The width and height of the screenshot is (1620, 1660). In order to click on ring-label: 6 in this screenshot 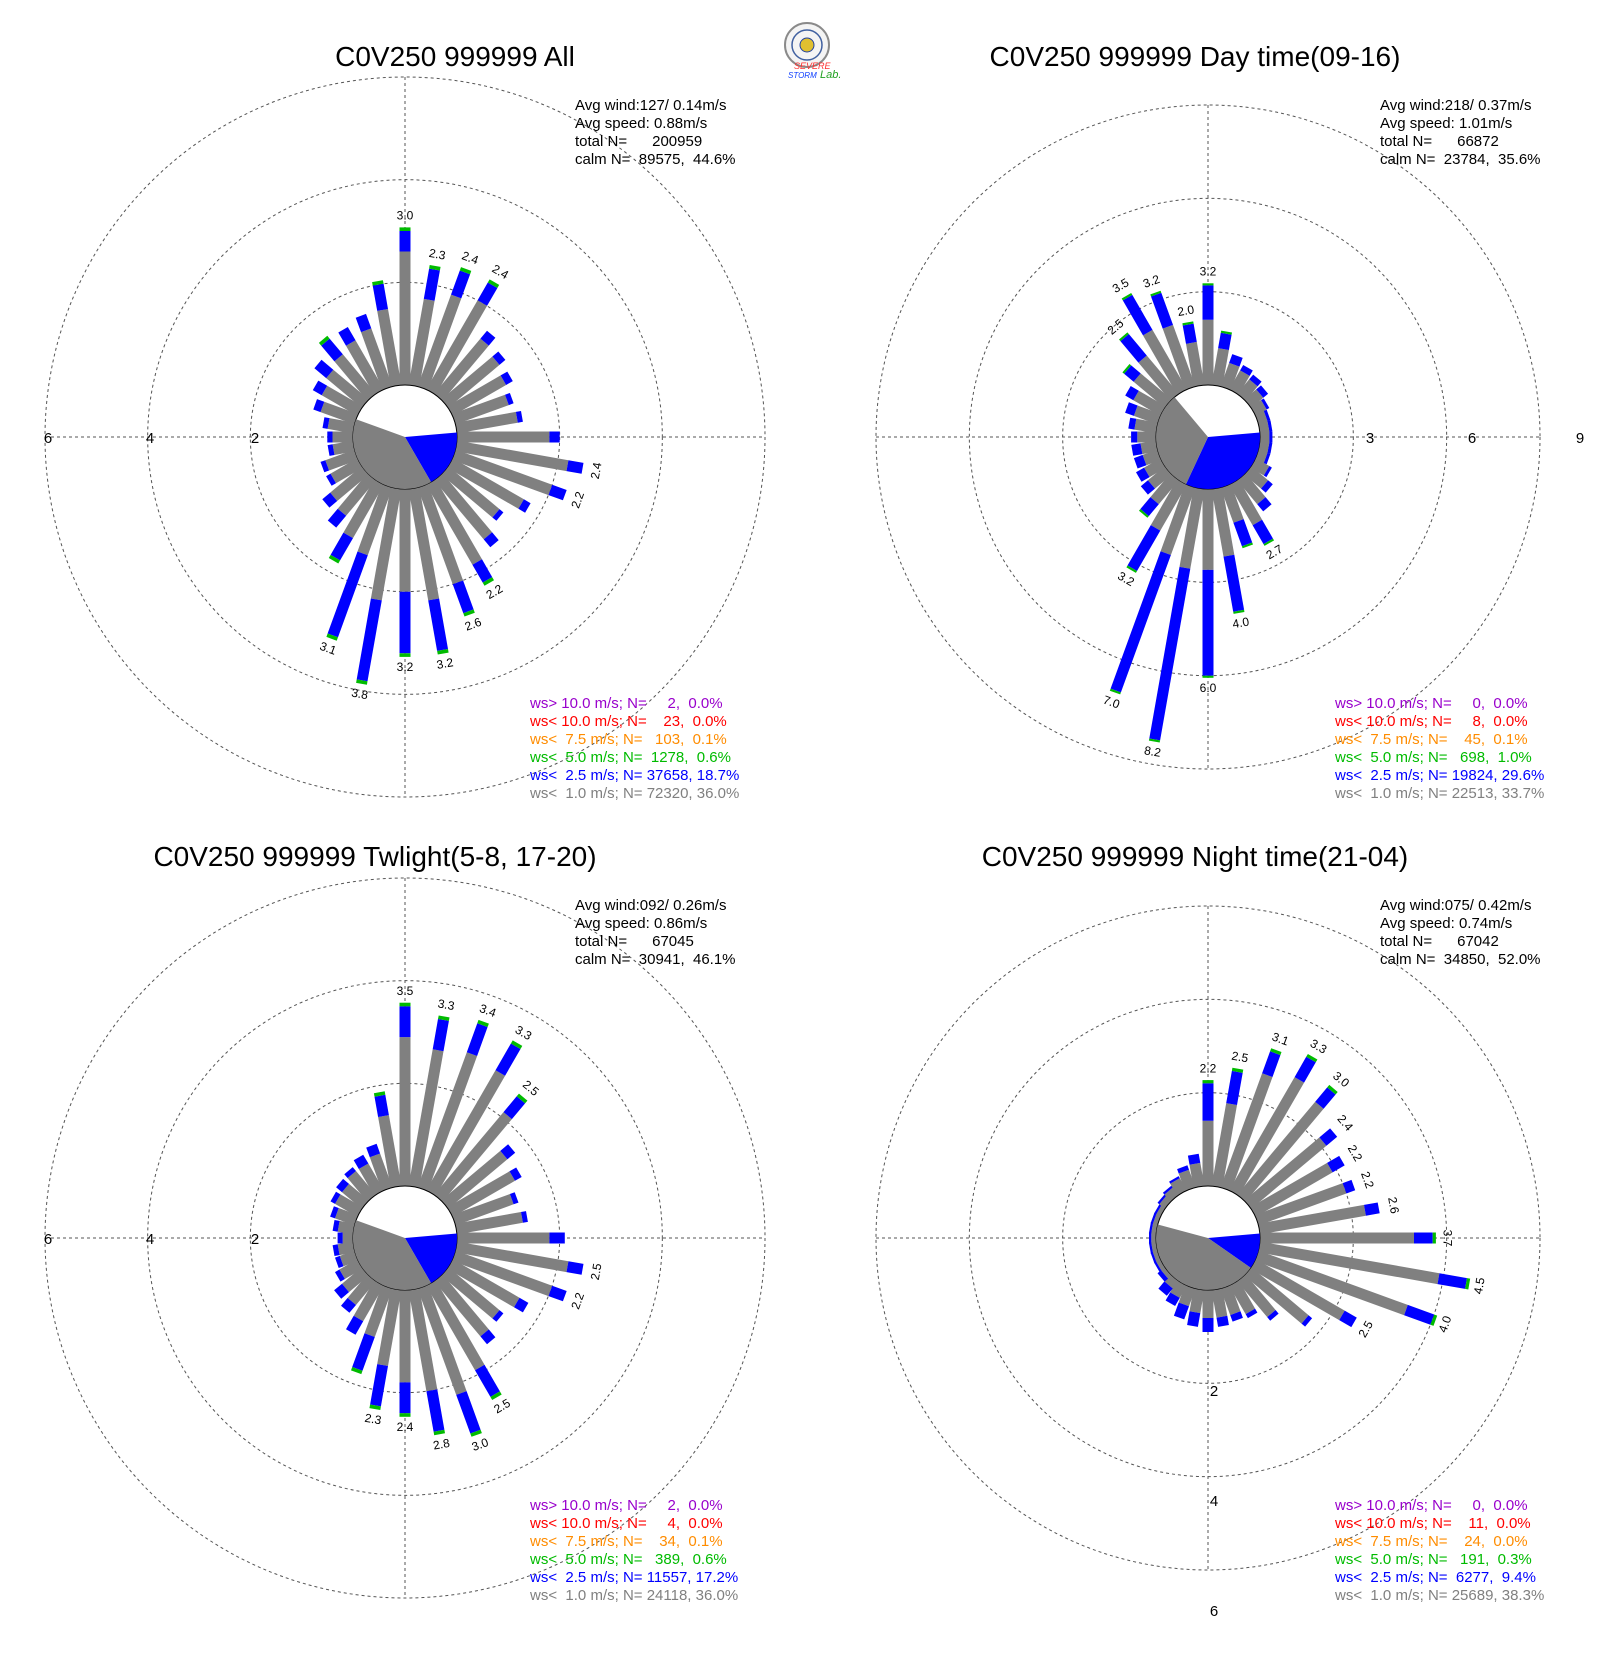, I will do `click(1214, 1611)`.